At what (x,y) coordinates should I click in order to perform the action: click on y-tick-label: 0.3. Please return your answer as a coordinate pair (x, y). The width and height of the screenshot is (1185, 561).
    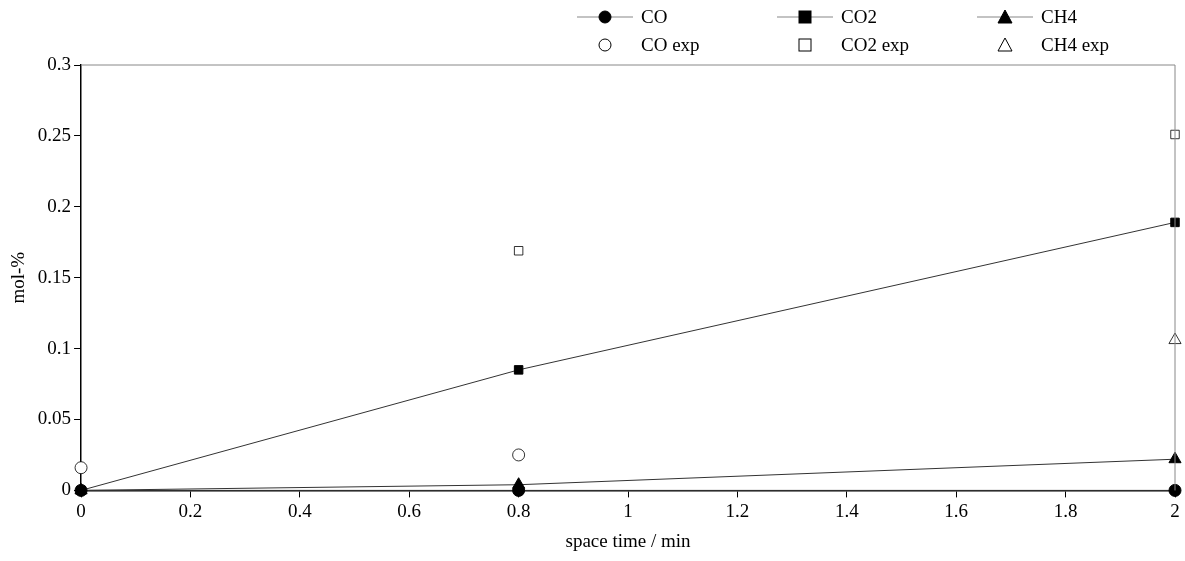
    Looking at the image, I should click on (59, 63).